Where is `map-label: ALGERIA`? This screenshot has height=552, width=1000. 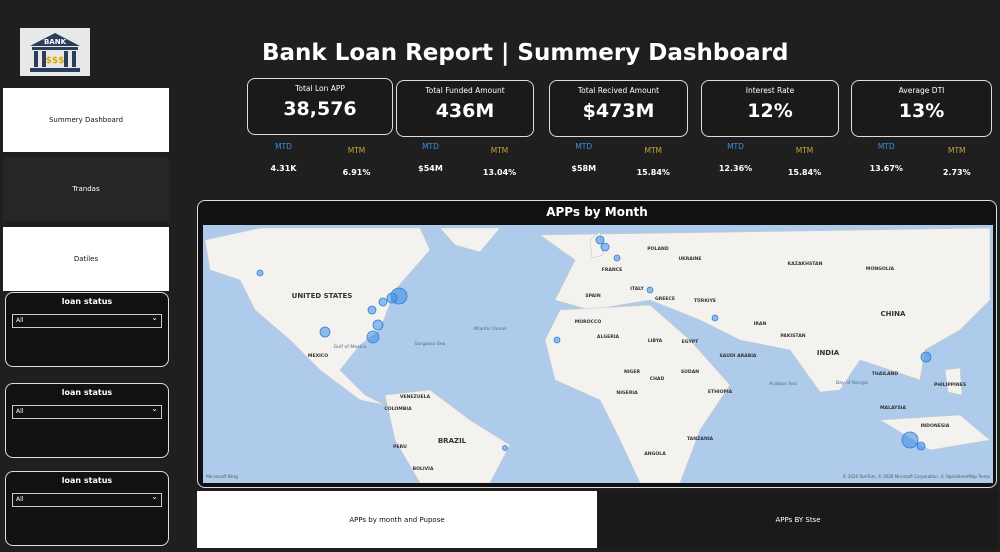 map-label: ALGERIA is located at coordinates (608, 337).